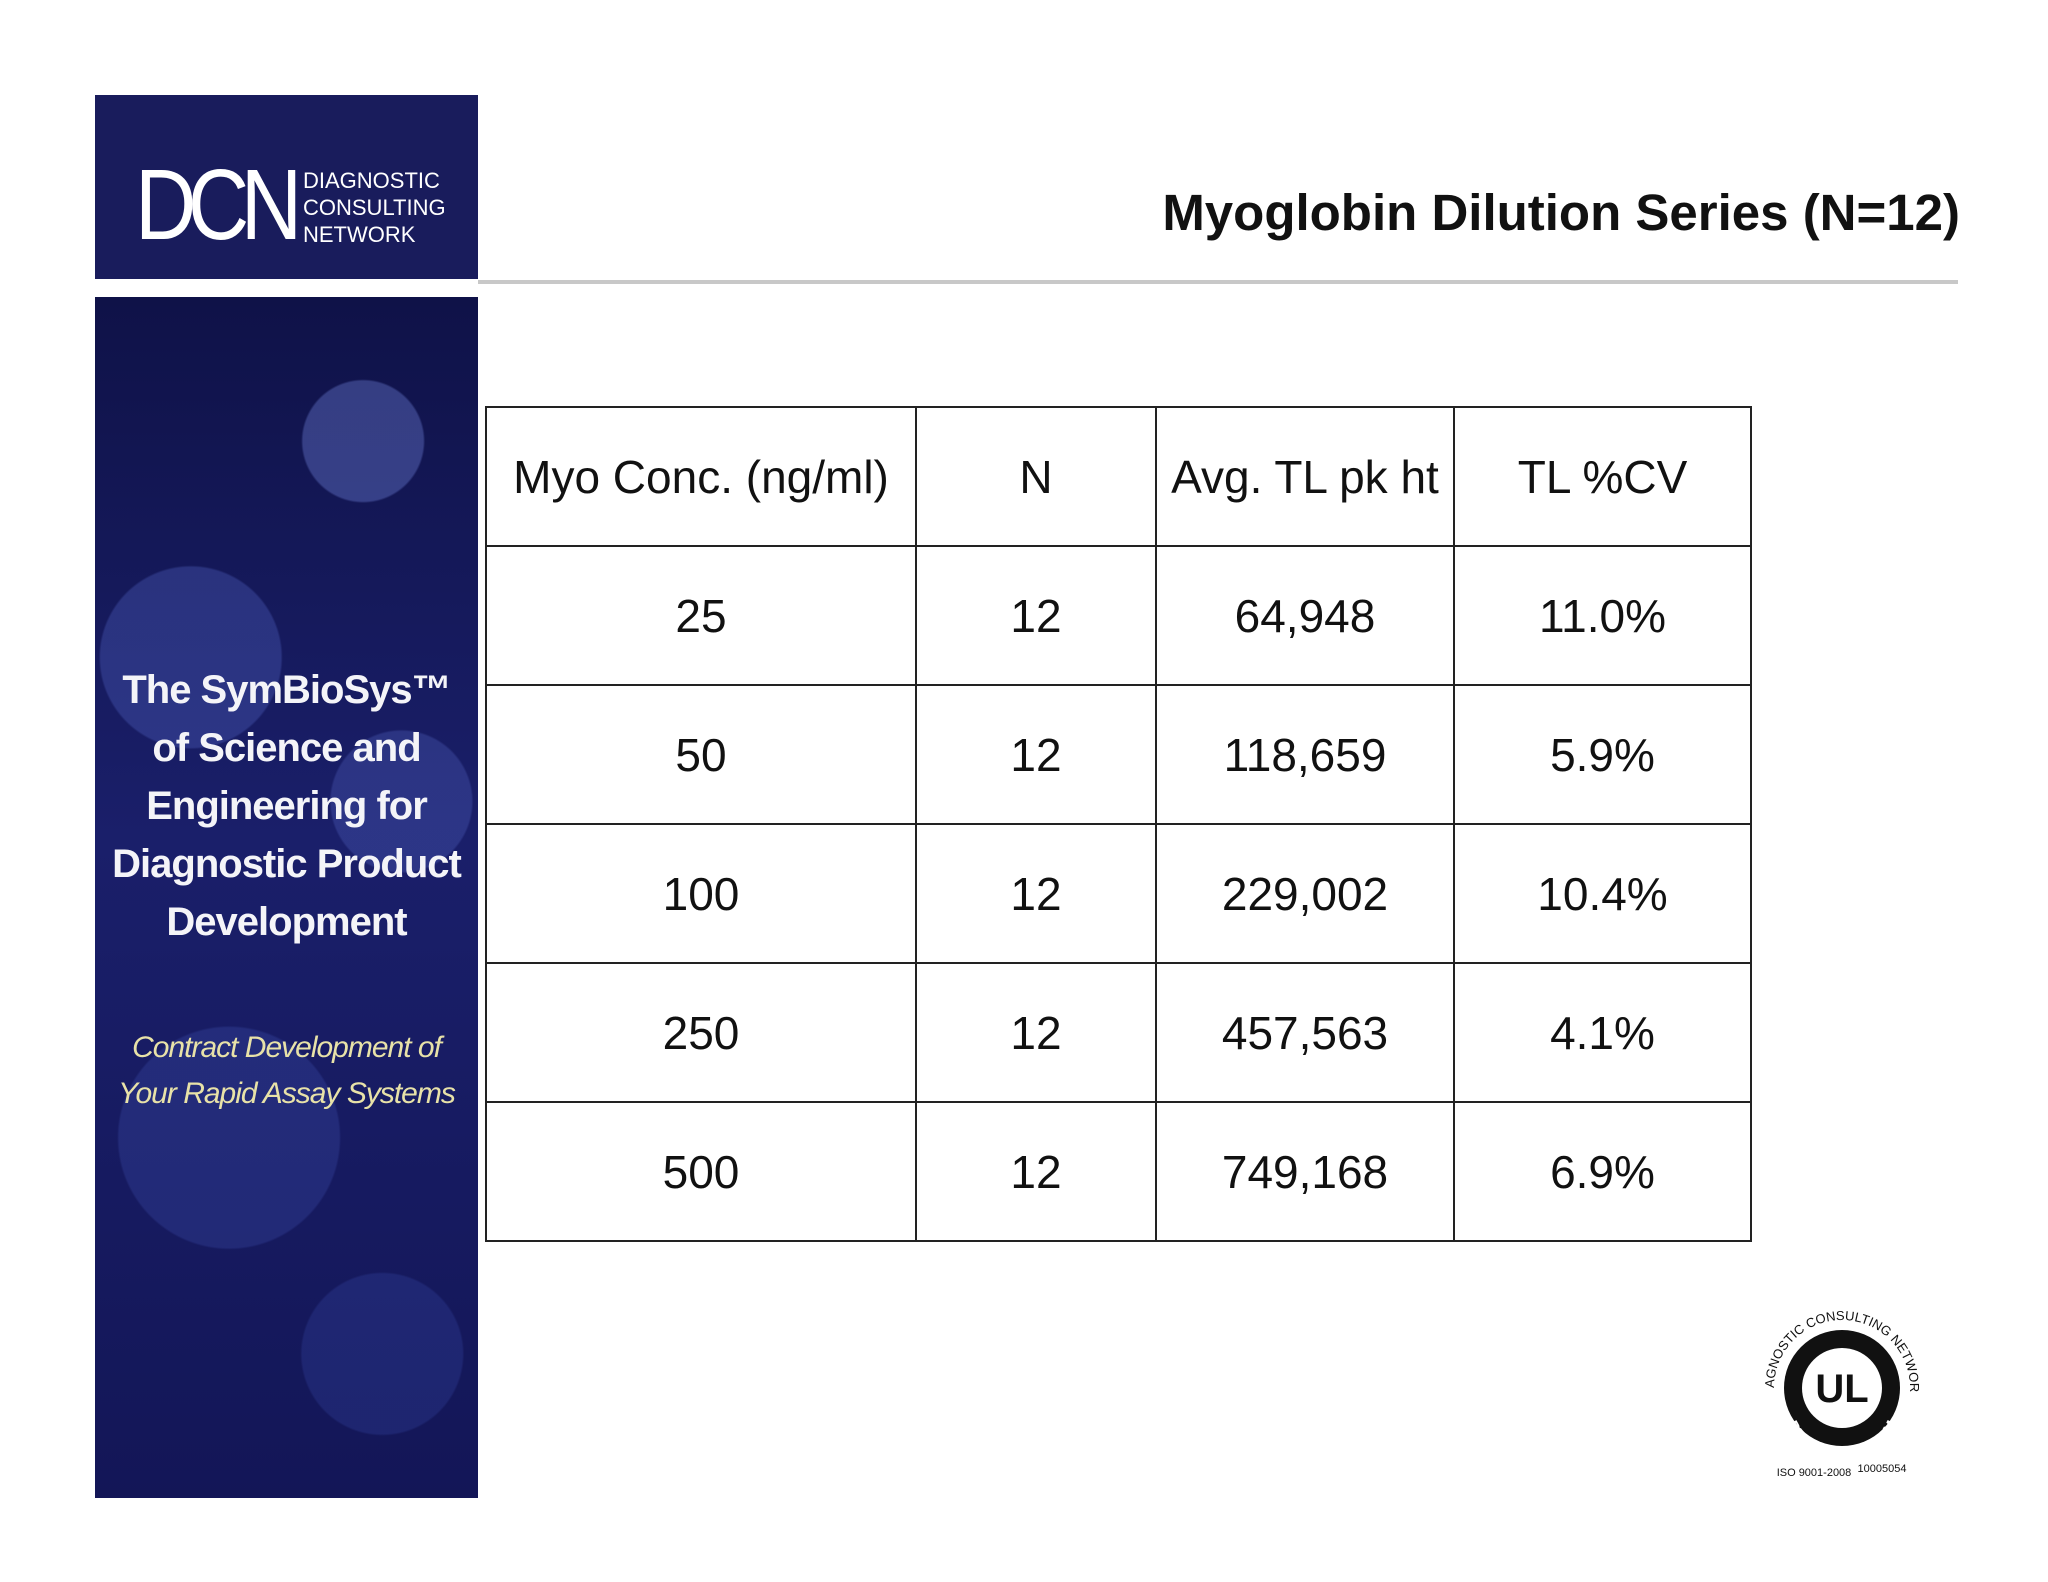  I want to click on logo-word: CONSULTING, so click(374, 207).